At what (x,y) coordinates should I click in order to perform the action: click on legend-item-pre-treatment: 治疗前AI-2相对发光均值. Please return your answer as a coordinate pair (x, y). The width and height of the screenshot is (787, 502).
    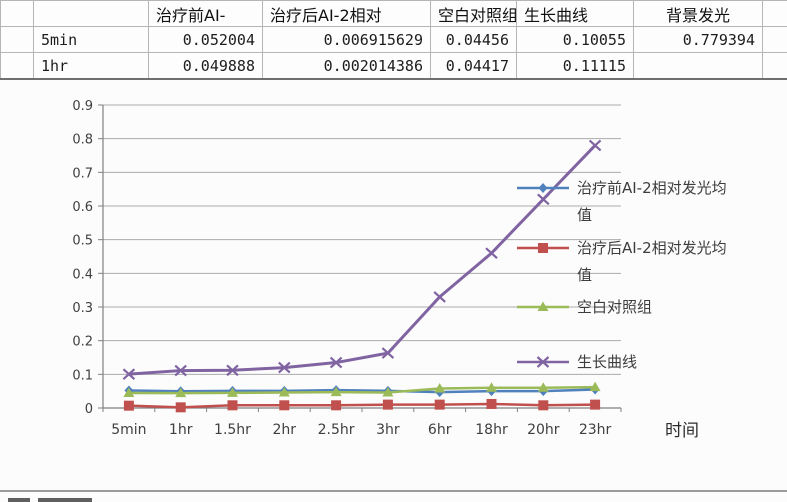
    Looking at the image, I should click on (627, 202).